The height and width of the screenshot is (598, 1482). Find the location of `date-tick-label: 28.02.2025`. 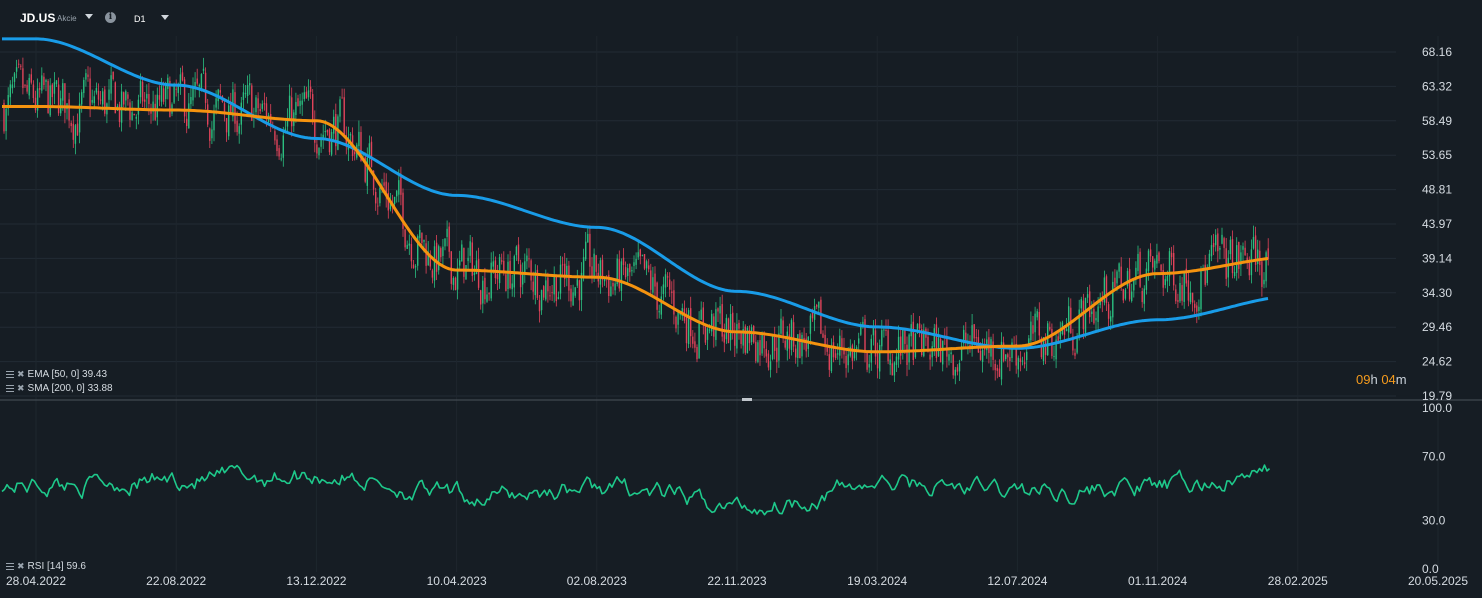

date-tick-label: 28.02.2025 is located at coordinates (1298, 581).